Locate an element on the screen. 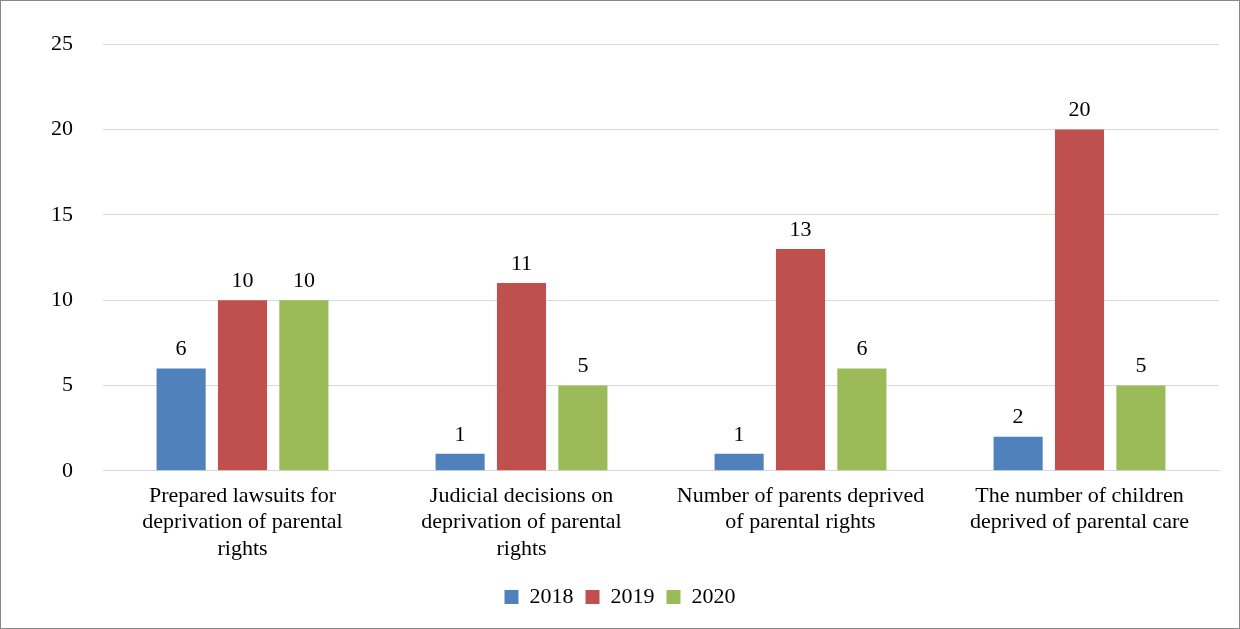  legend-label: 2020 is located at coordinates (713, 595).